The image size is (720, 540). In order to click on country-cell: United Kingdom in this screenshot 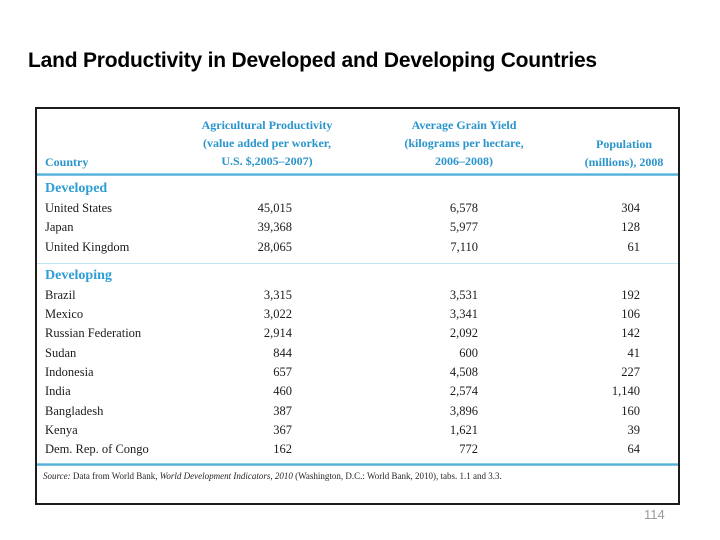, I will do `click(87, 246)`.